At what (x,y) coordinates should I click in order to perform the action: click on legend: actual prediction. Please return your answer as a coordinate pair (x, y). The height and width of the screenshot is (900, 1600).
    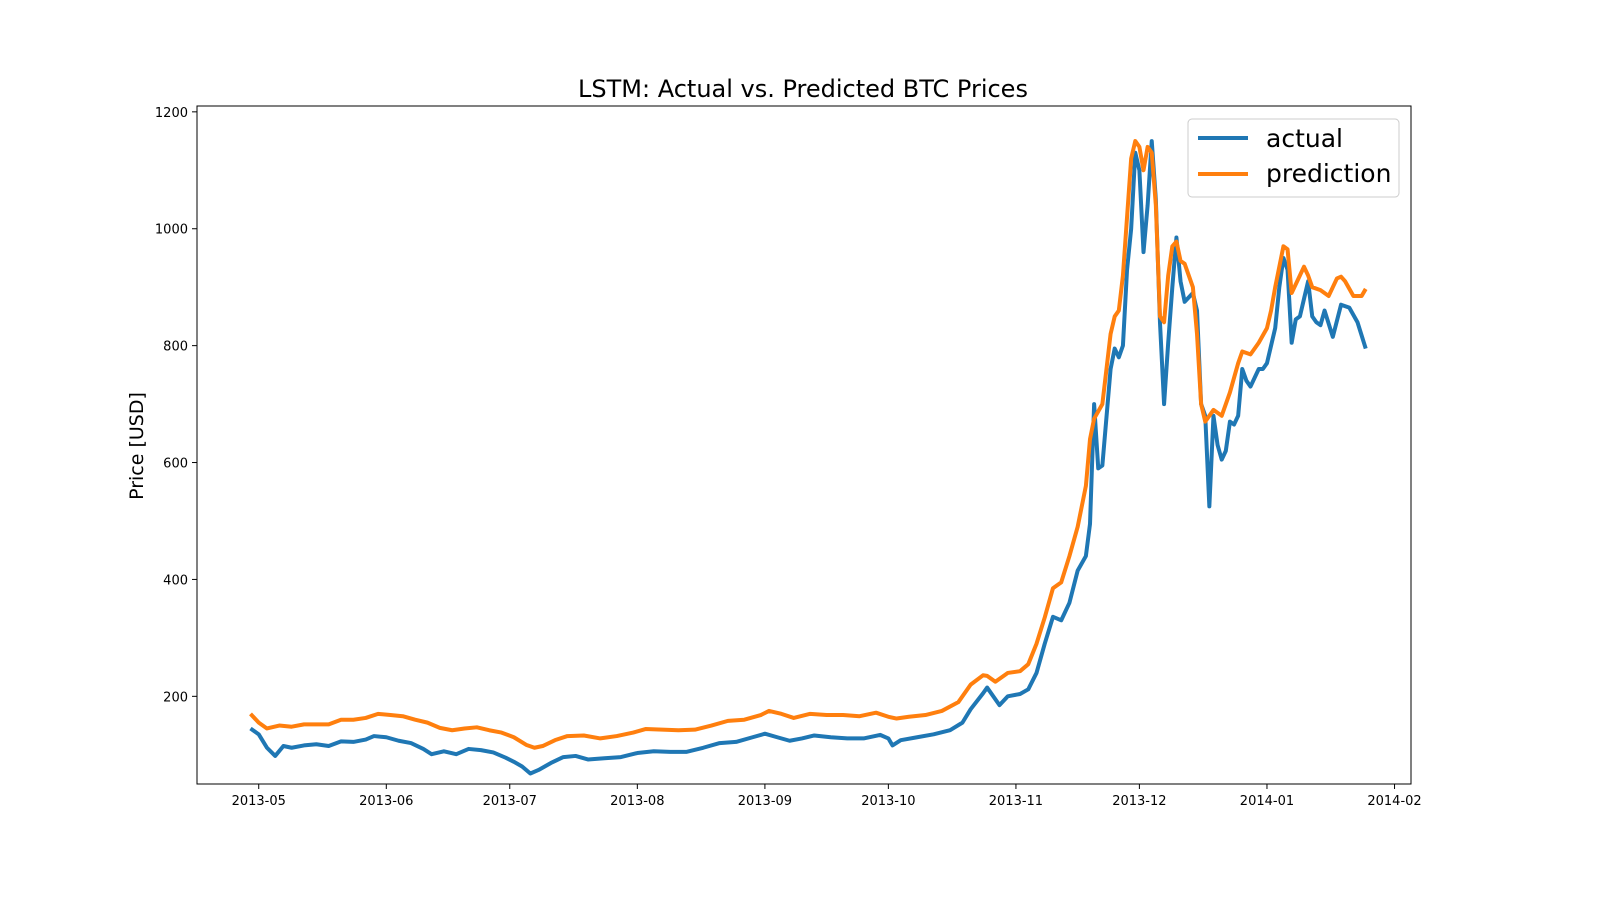
    Looking at the image, I should click on (1293, 158).